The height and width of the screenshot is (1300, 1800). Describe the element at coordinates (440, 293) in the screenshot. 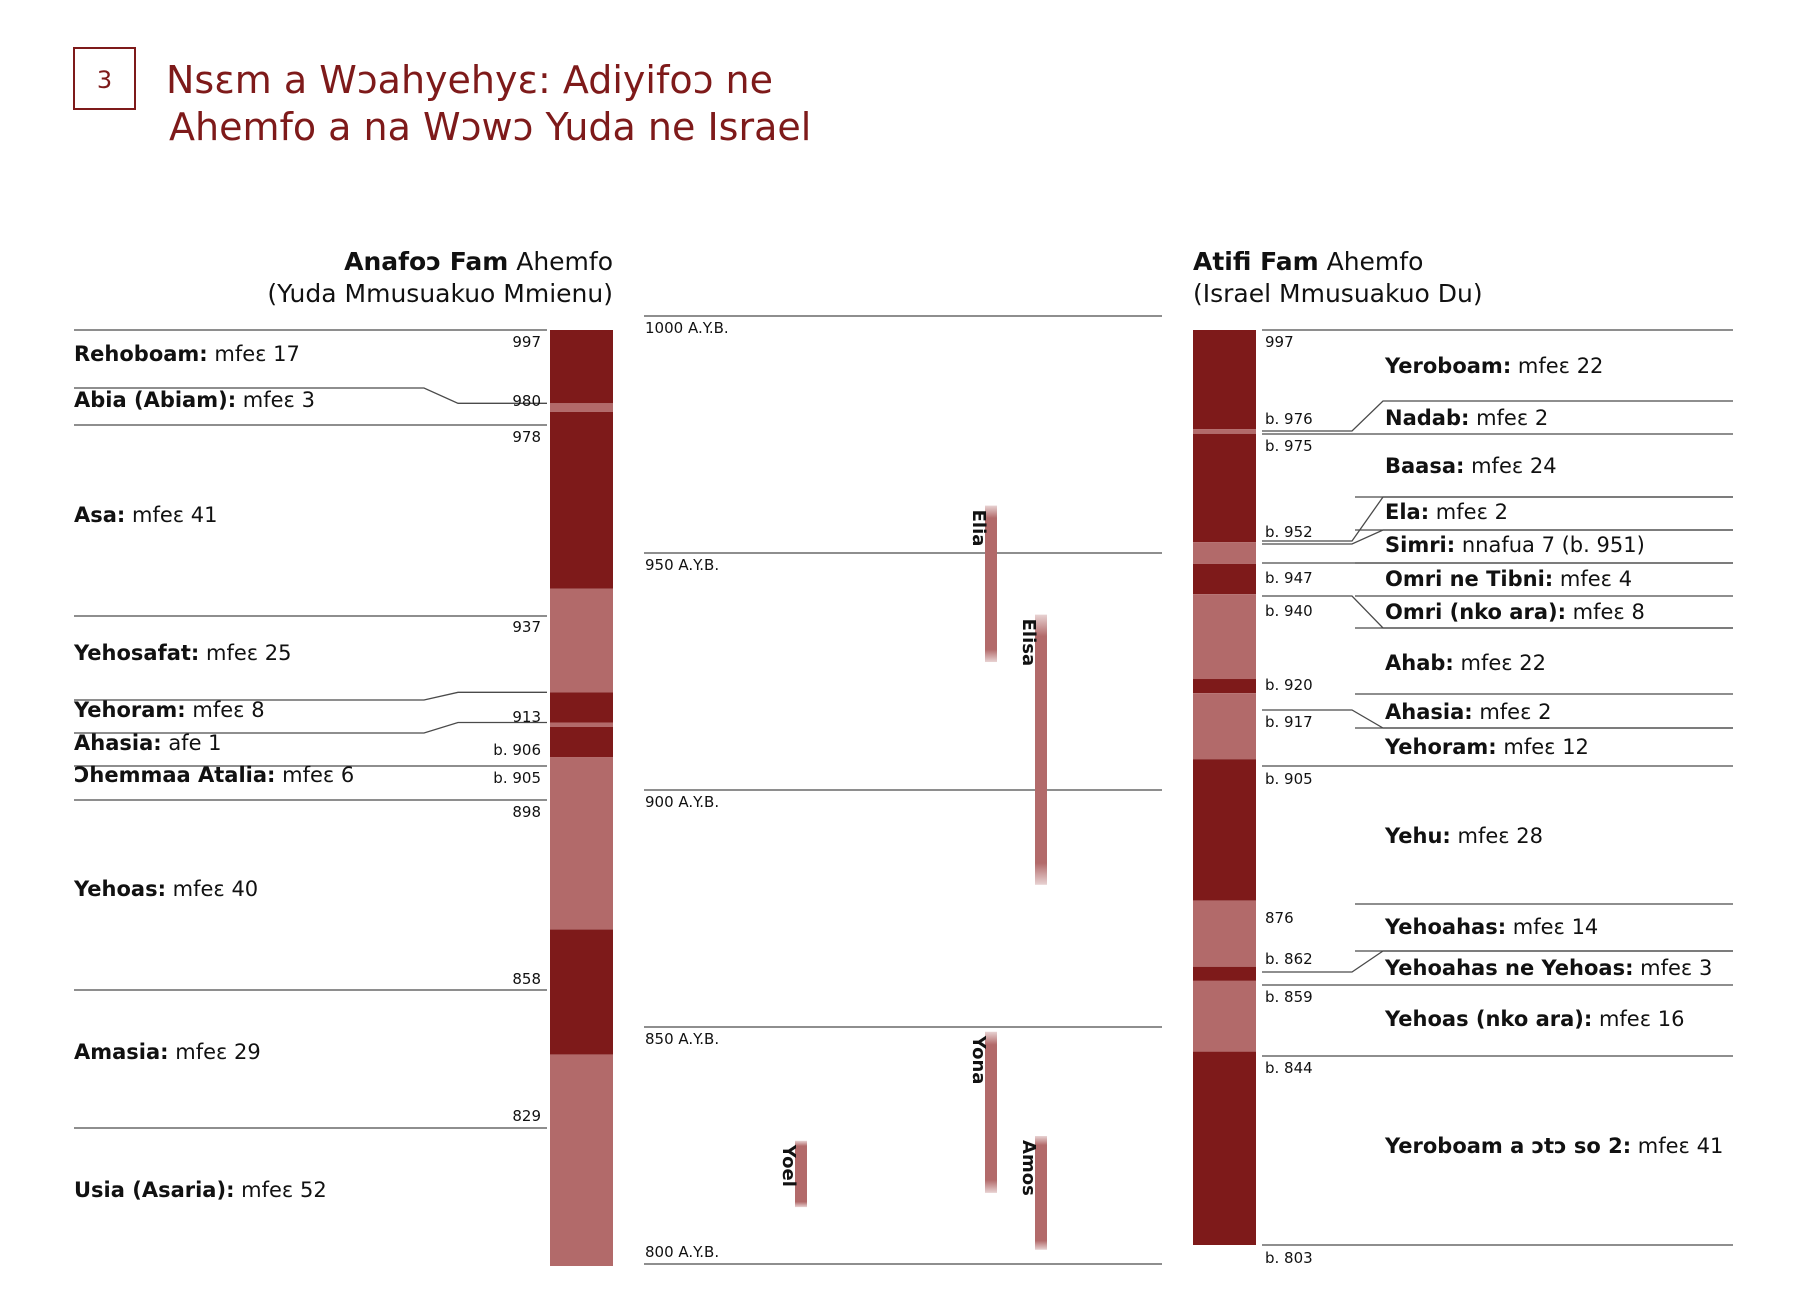

I see `south-subheading: (Yuda Mmusuakuo Mmienu)` at that location.